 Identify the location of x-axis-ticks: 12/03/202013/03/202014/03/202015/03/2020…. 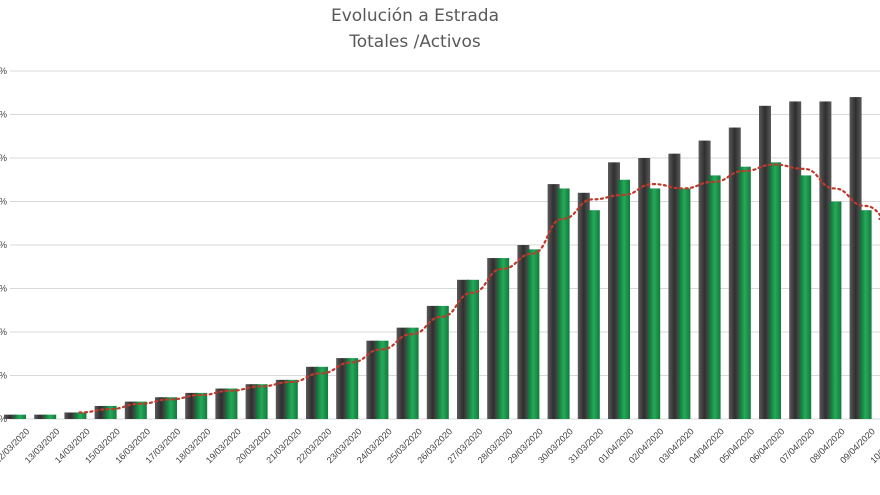
(440, 445).